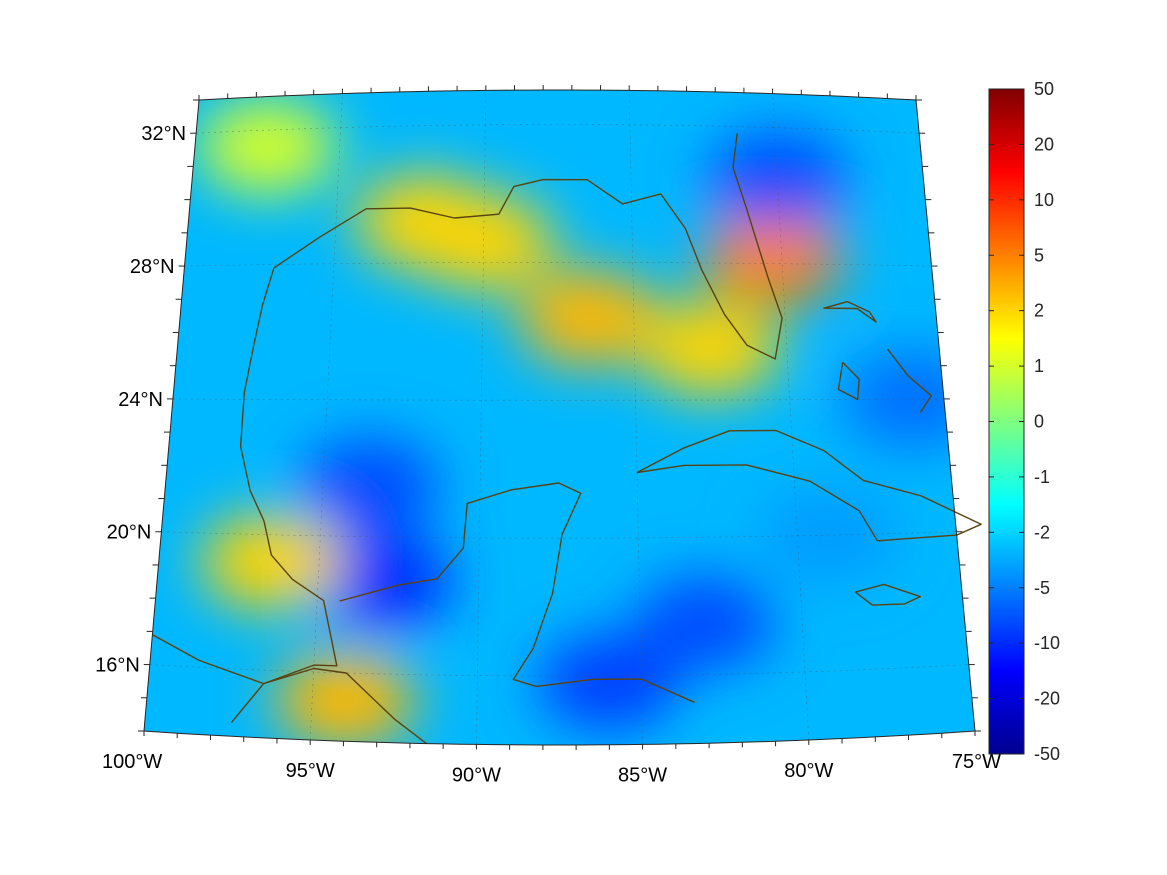  Describe the element at coordinates (267, 146) in the screenshot. I see `field-texas-interior-positive` at that location.